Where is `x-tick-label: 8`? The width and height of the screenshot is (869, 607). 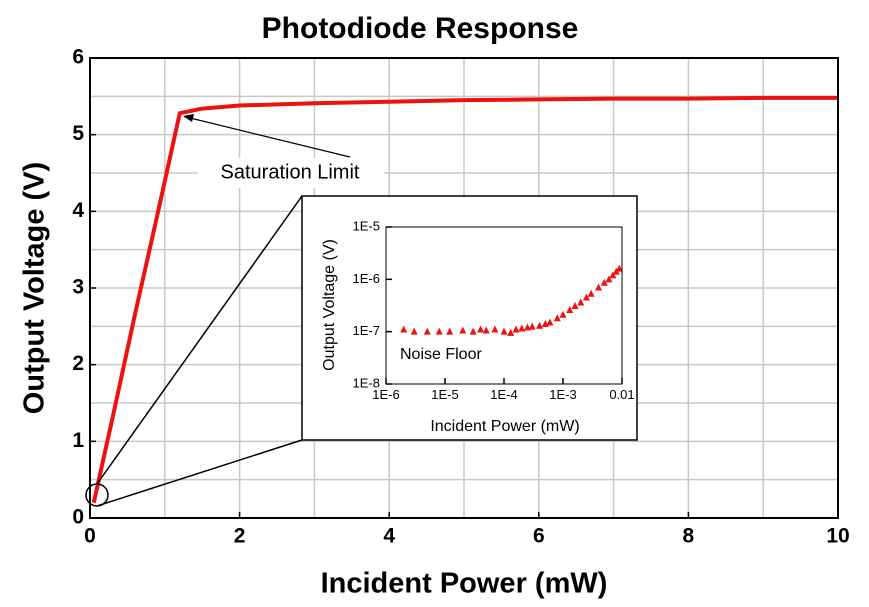
x-tick-label: 8 is located at coordinates (689, 535).